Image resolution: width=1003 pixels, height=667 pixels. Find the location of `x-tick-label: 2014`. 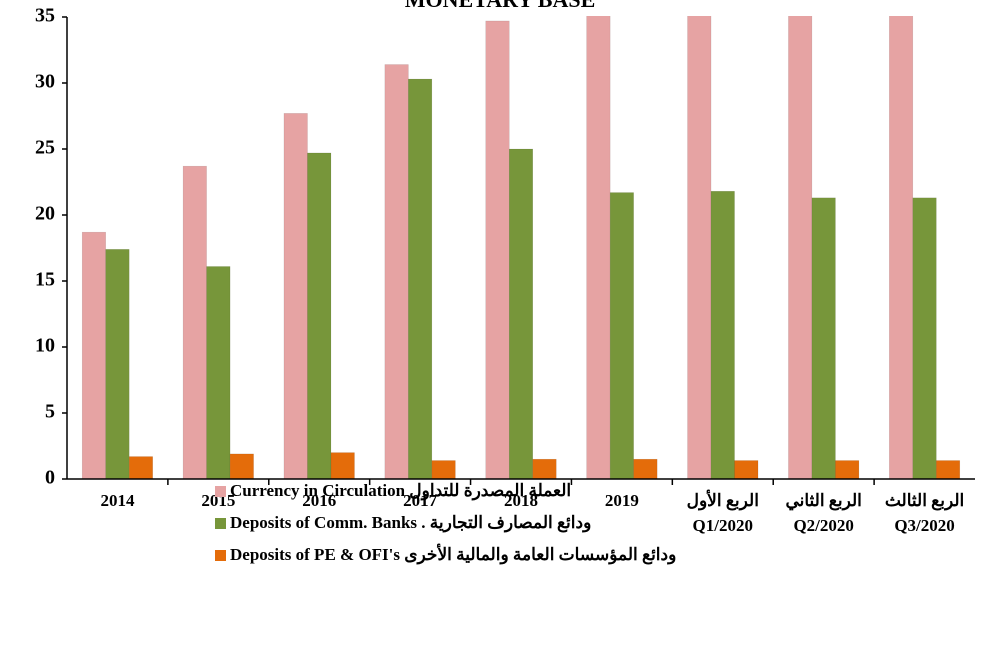

x-tick-label: 2014 is located at coordinates (117, 500).